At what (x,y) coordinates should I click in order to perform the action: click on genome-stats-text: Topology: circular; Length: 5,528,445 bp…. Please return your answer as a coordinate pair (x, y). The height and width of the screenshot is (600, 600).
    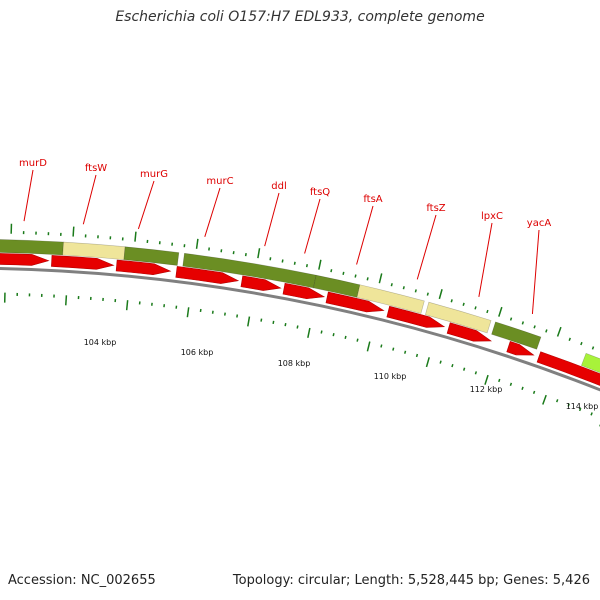
    Looking at the image, I should click on (411, 580).